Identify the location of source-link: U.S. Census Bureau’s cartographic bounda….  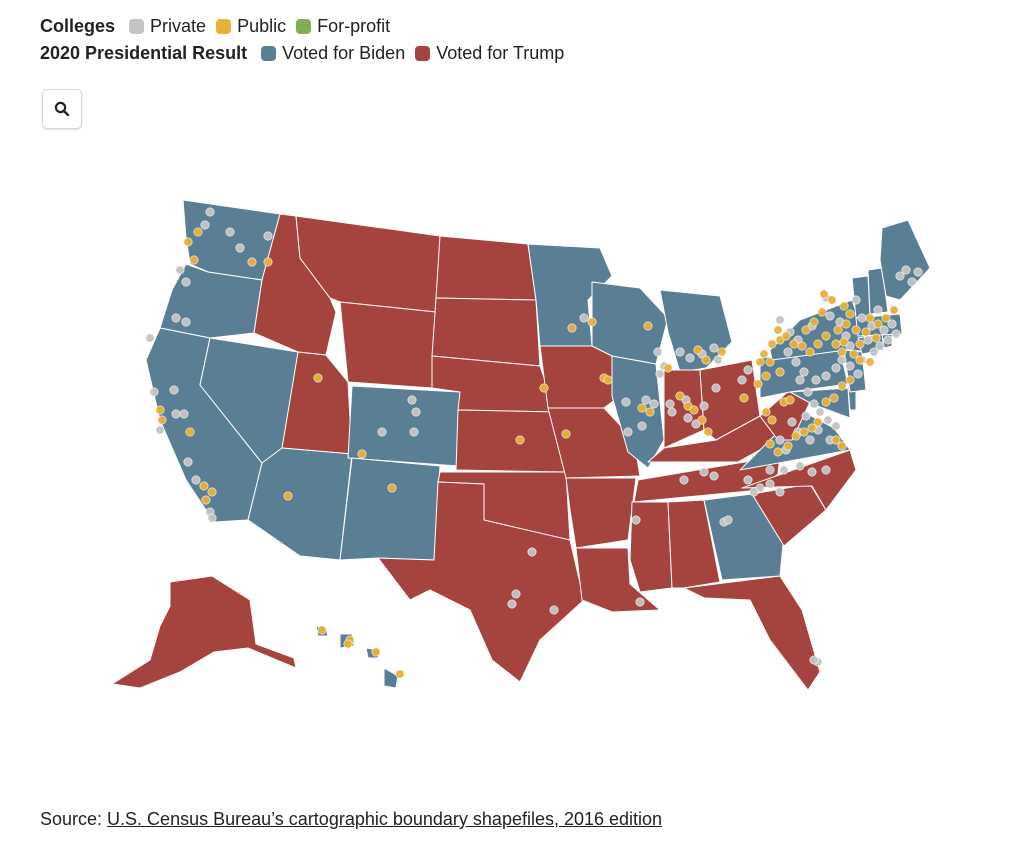
(385, 819).